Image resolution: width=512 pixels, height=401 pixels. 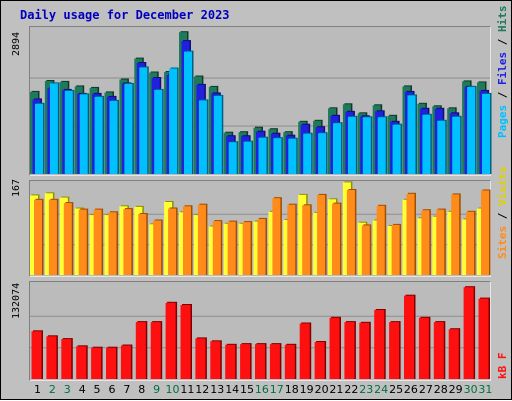 I want to click on x-tick-label-day-2: 2, so click(x=52, y=389).